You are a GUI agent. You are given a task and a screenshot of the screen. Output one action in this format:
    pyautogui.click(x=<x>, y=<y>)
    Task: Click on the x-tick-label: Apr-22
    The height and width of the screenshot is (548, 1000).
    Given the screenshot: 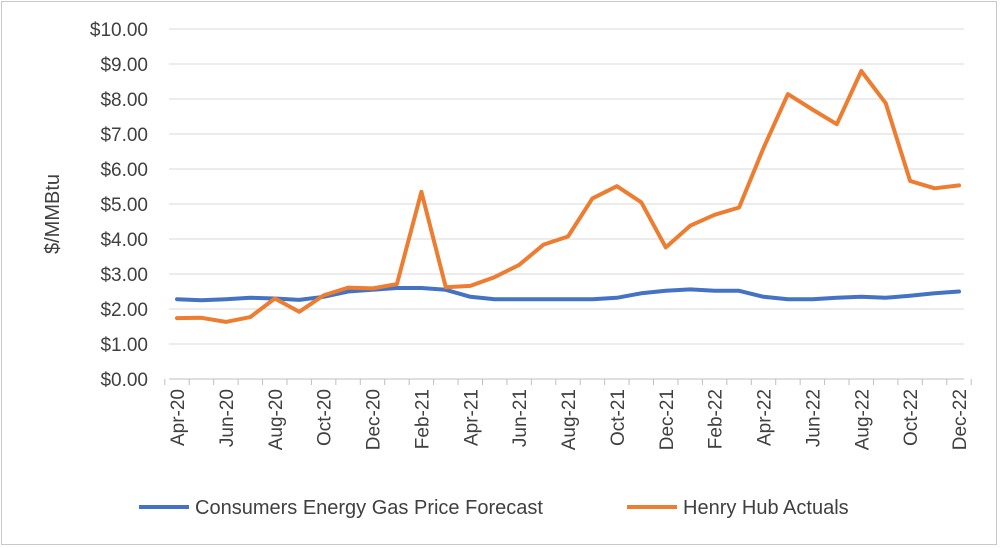 What is the action you would take?
    pyautogui.click(x=765, y=417)
    